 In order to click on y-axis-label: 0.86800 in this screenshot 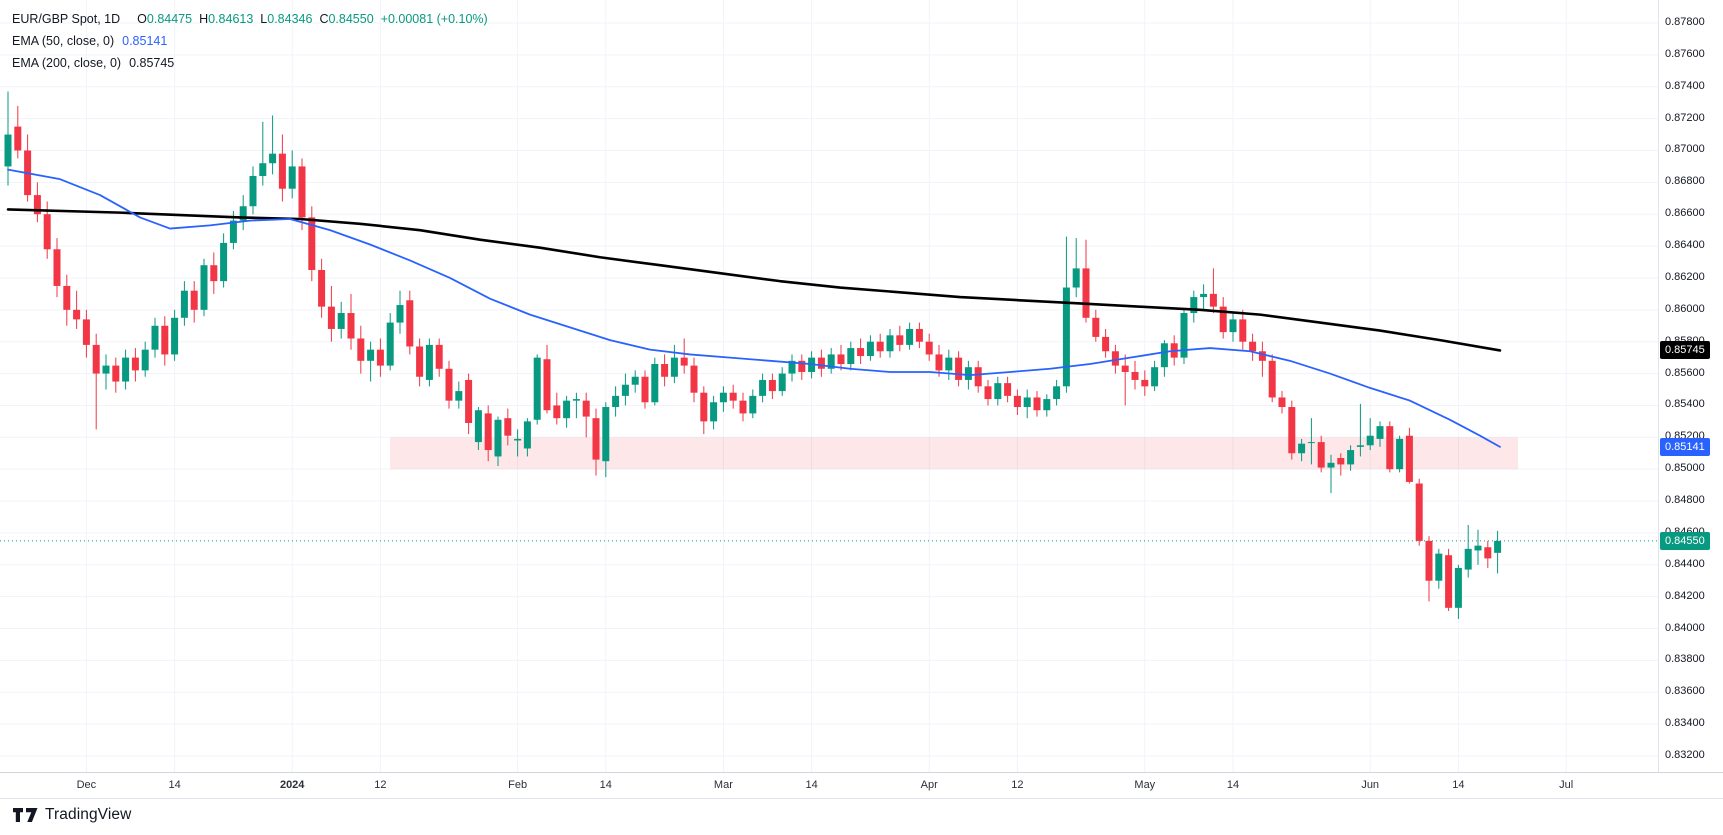, I will do `click(1685, 181)`.